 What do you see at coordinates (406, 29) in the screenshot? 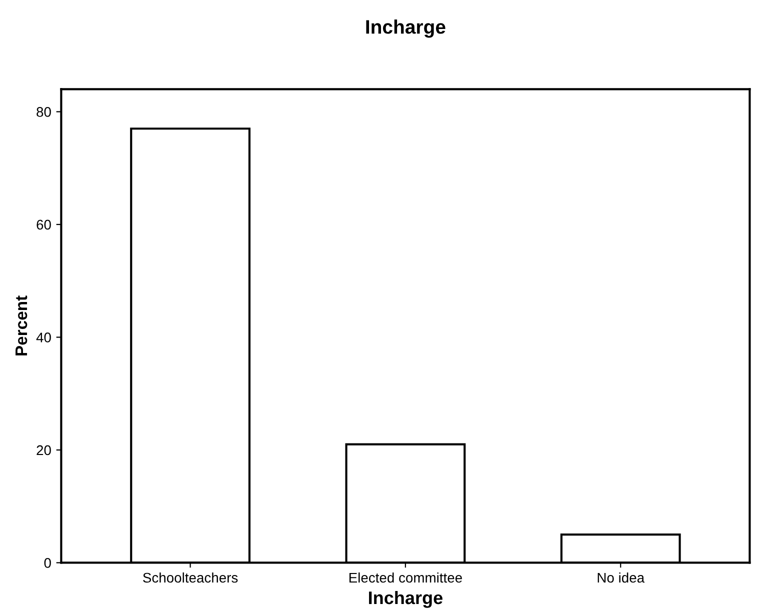
I see `chart-title: Incharge` at bounding box center [406, 29].